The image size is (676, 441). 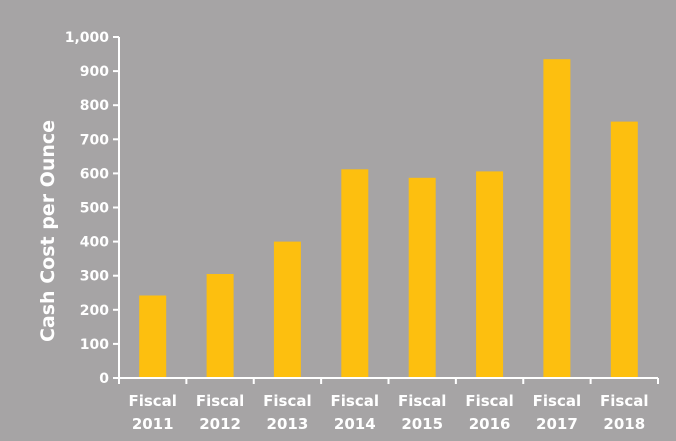 What do you see at coordinates (422, 412) in the screenshot?
I see `x-tick-label: Fiscal 2015` at bounding box center [422, 412].